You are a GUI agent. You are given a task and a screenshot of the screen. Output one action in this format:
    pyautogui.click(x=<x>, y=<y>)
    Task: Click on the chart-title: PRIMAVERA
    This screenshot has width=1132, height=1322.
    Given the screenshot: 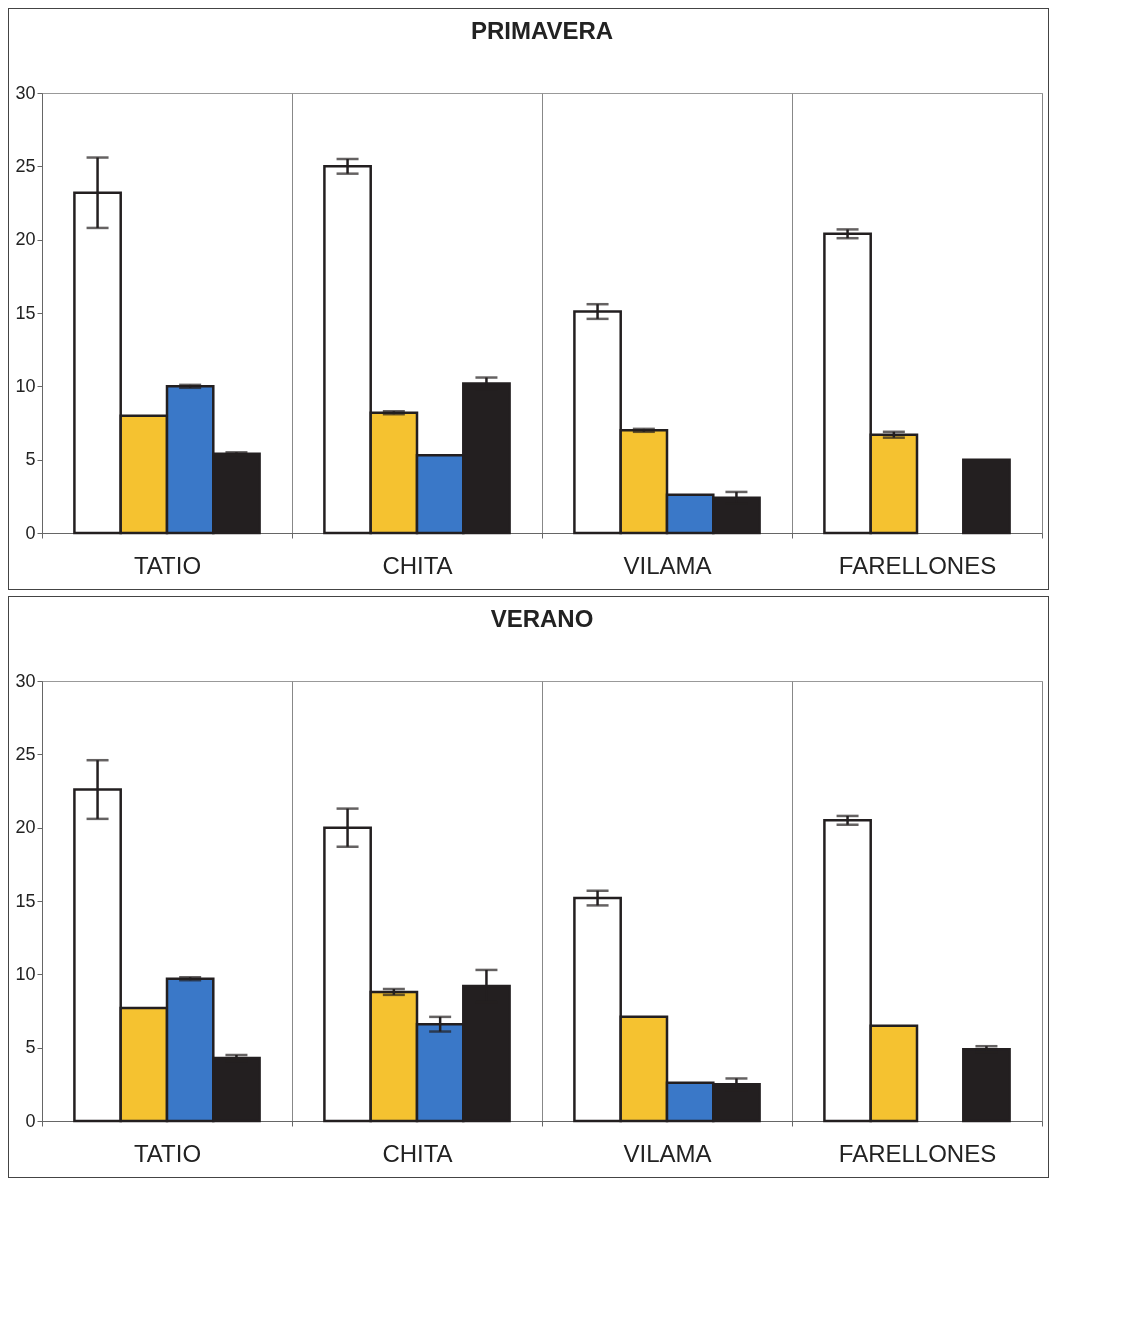 What is the action you would take?
    pyautogui.click(x=542, y=30)
    